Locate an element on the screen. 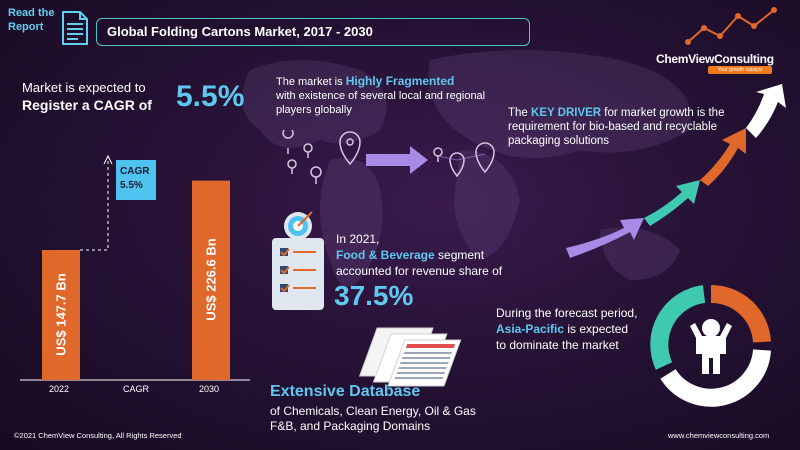 The height and width of the screenshot is (450, 800). bar-value-label: US$ 147.7 Bn is located at coordinates (61, 314).